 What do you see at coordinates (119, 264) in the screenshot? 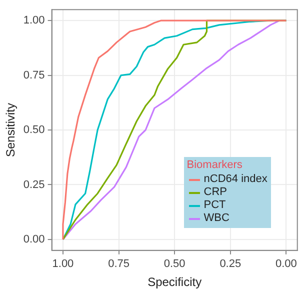
I see `x-tick-label: 0.75` at bounding box center [119, 264].